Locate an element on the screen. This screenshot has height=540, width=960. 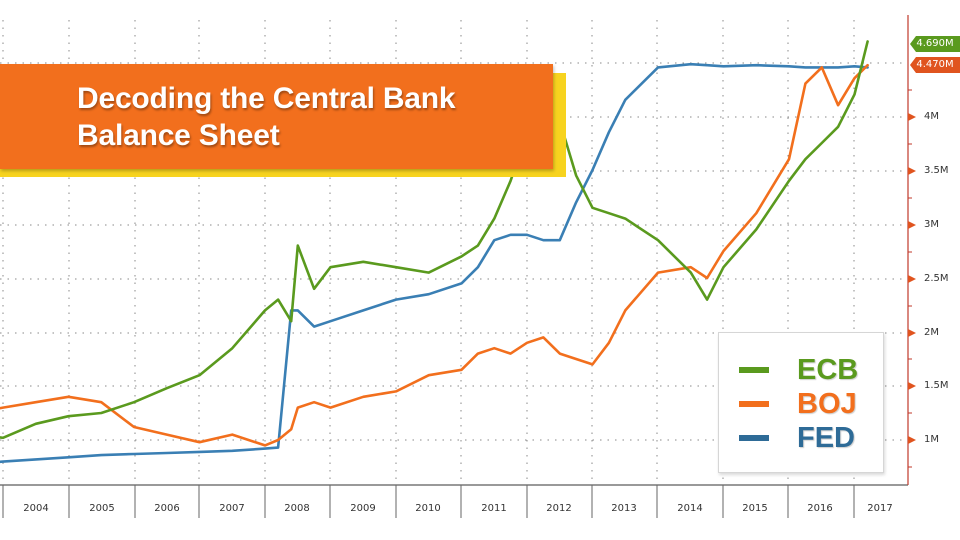
x-tick-2014: 2014 is located at coordinates (690, 508).